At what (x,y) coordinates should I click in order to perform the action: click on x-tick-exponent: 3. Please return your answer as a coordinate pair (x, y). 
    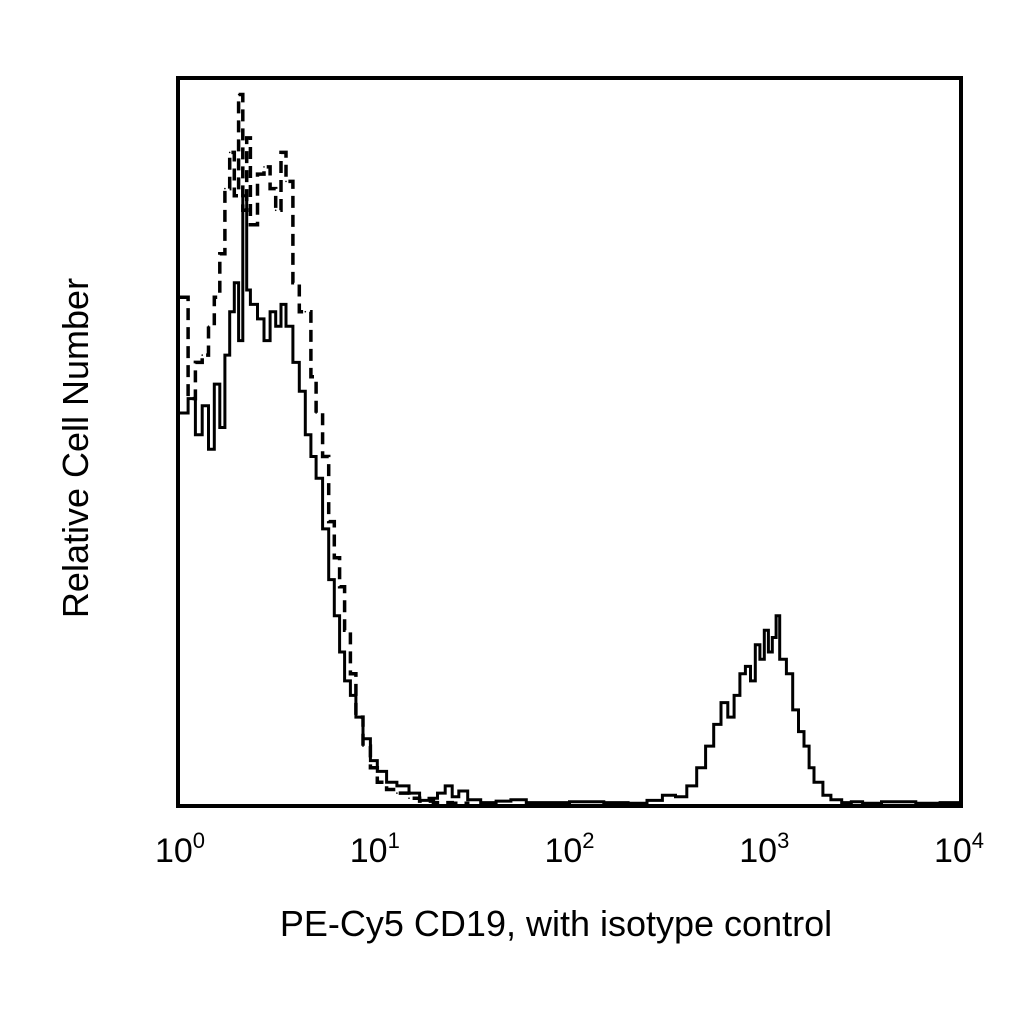
    Looking at the image, I should click on (783, 840).